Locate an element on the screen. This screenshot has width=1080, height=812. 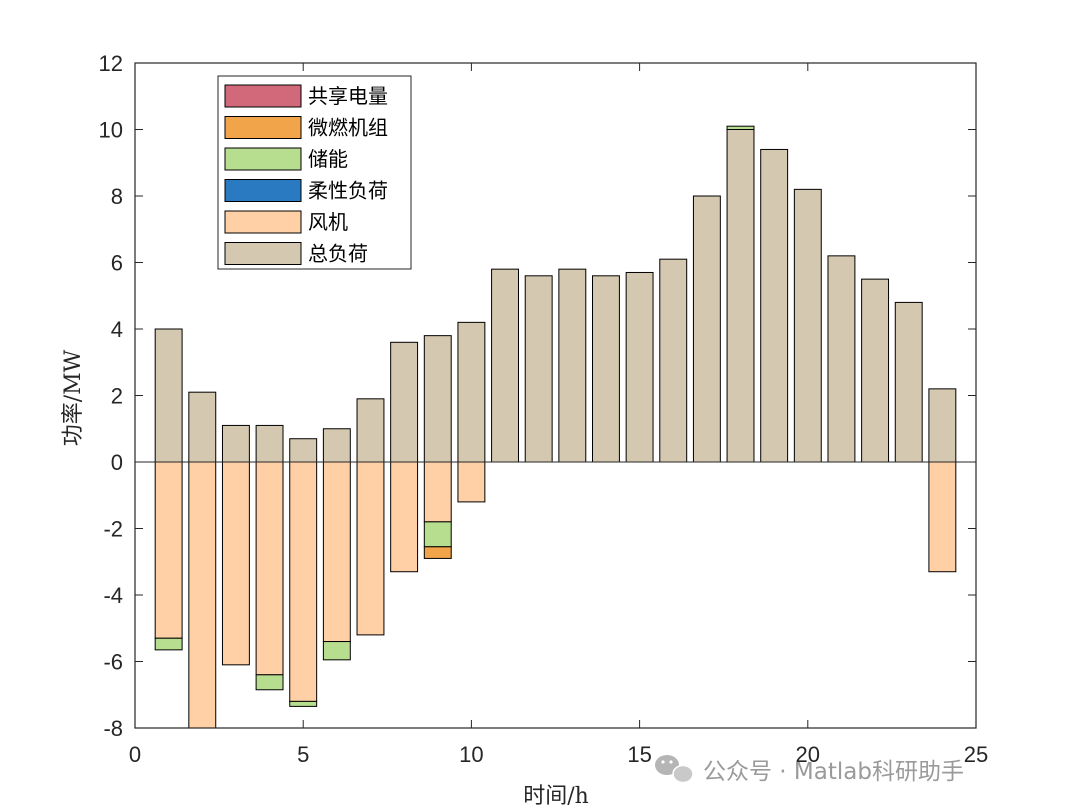
legend-box is located at coordinates (314, 172).